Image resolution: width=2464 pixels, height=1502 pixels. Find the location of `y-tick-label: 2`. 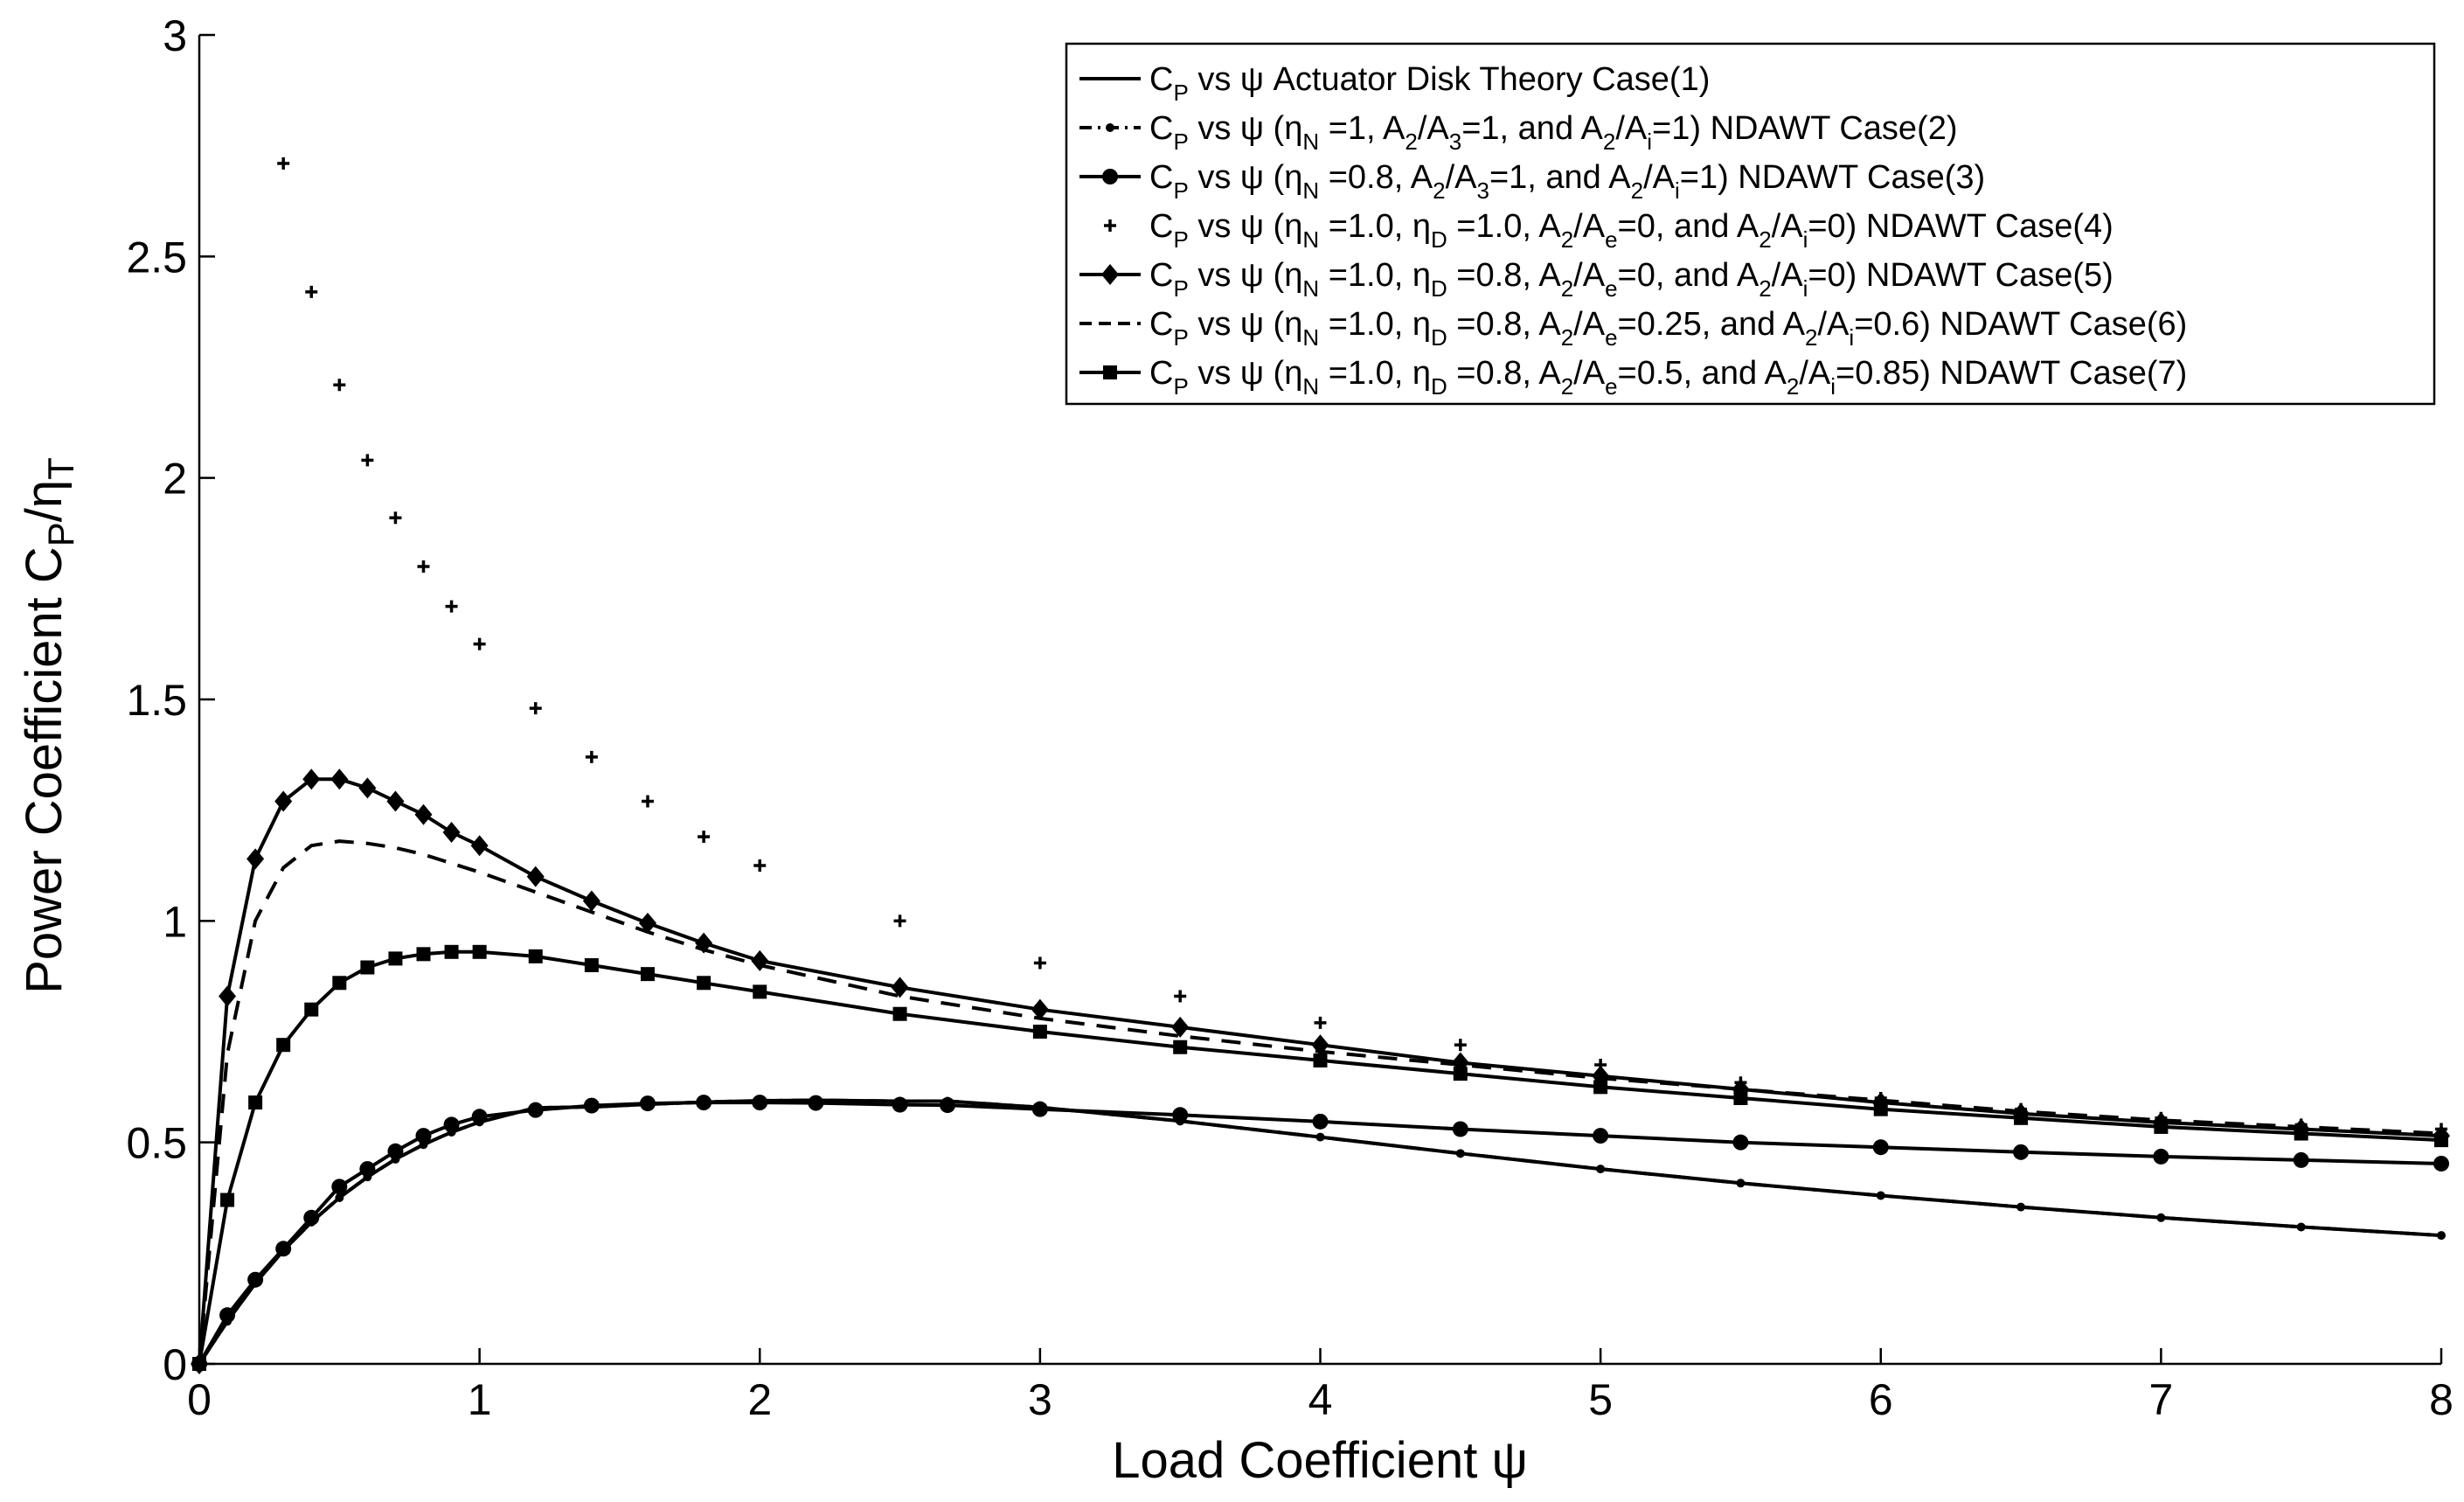

y-tick-label: 2 is located at coordinates (175, 479).